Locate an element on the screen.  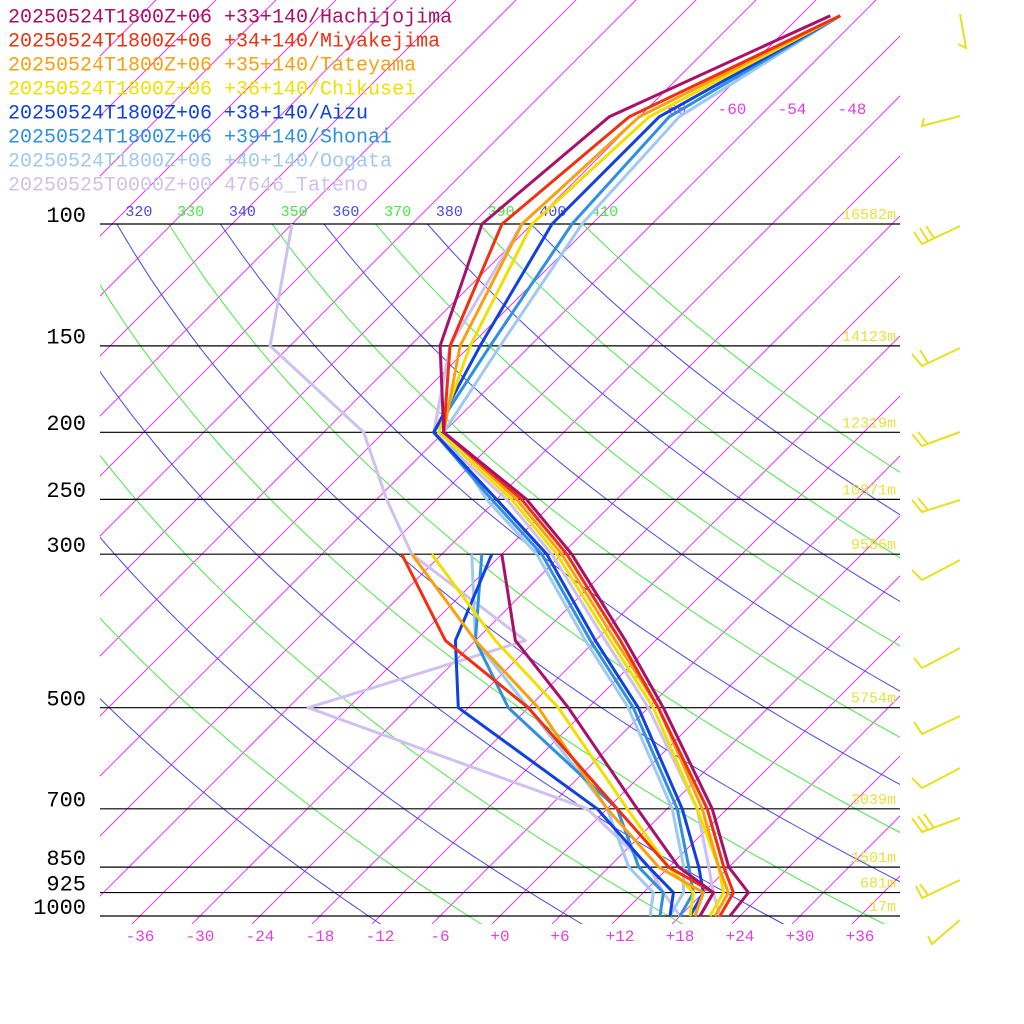
y-tick-label: 200 is located at coordinates (66, 424).